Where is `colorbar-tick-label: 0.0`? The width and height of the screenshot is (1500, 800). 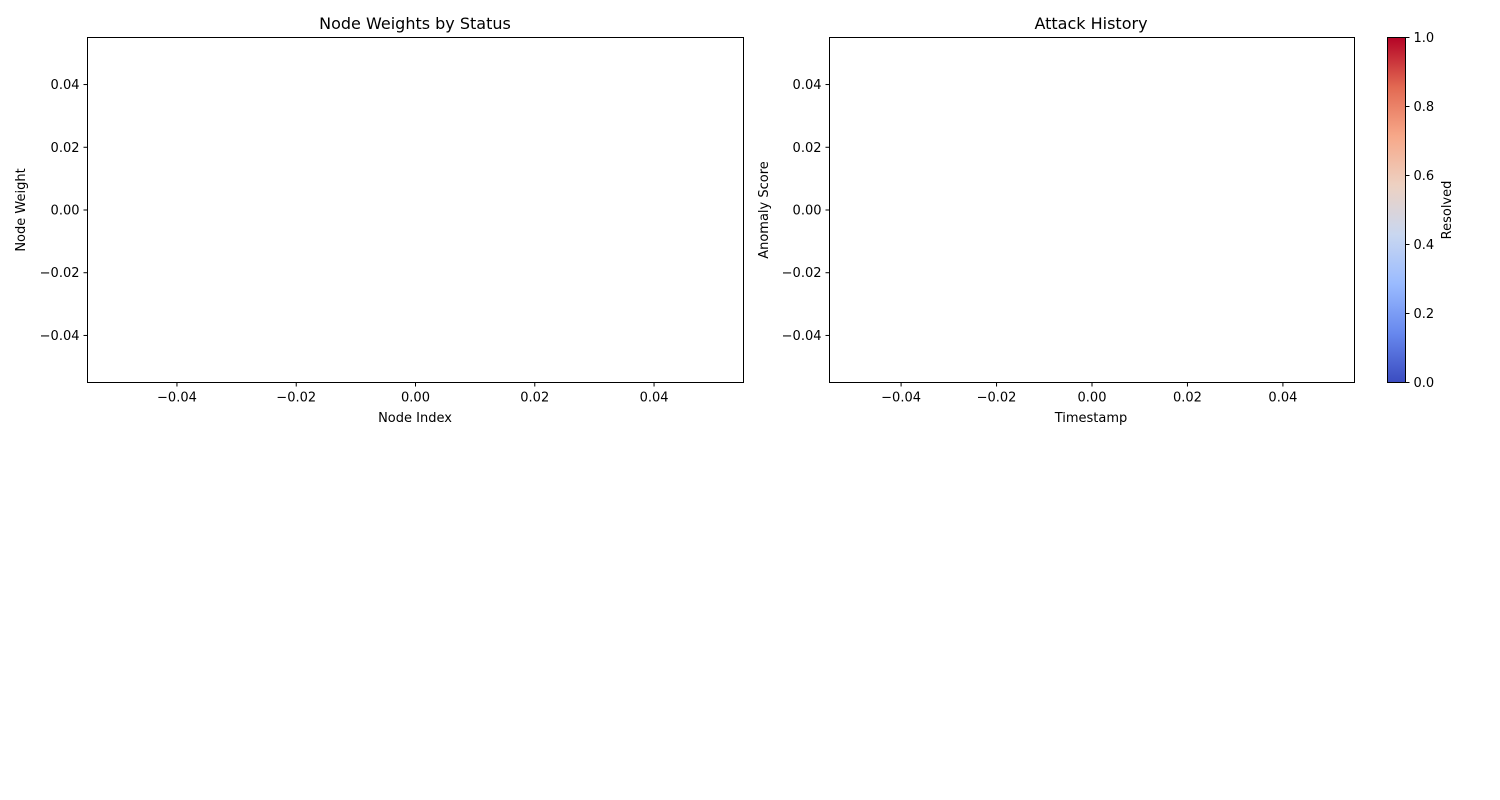
colorbar-tick-label: 0.0 is located at coordinates (1424, 383).